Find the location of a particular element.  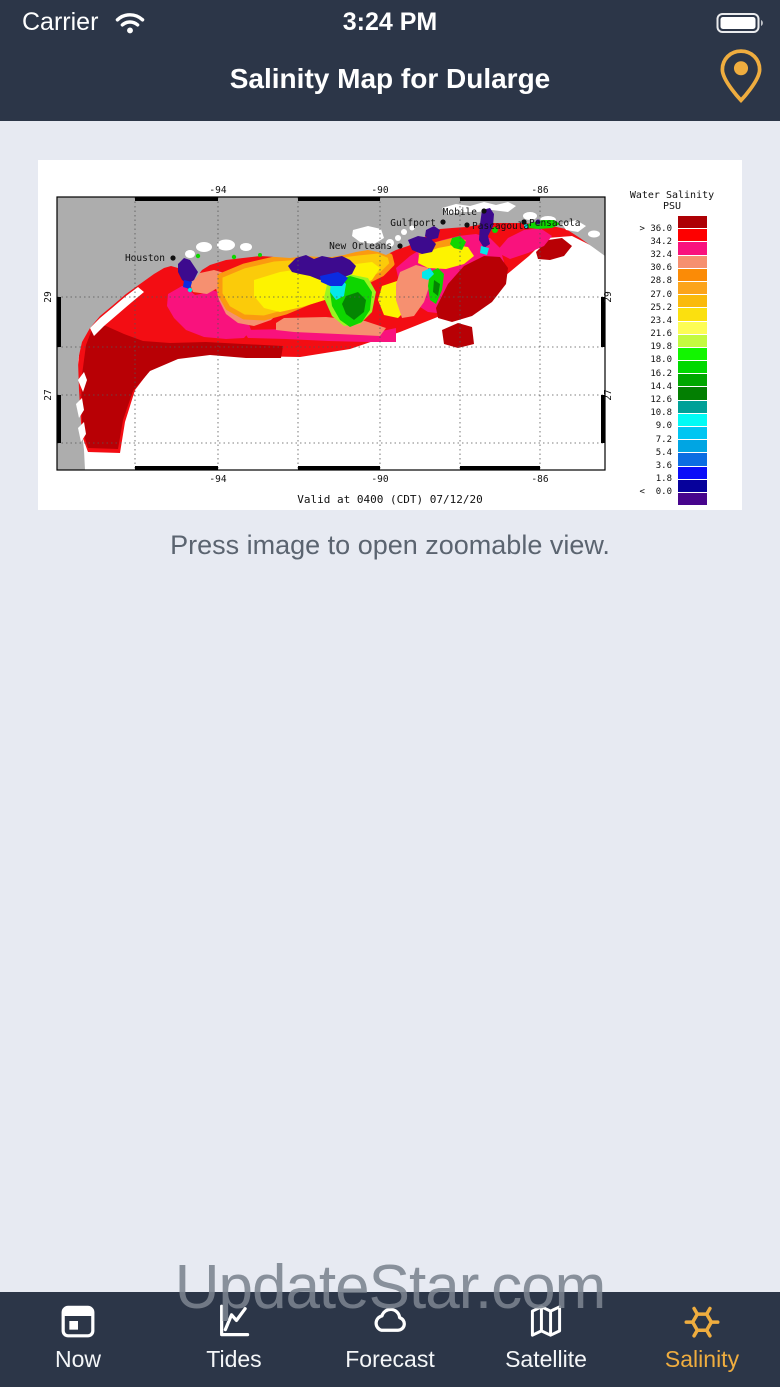

status-bar: Carrier 3:24 PM is located at coordinates (390, 22).